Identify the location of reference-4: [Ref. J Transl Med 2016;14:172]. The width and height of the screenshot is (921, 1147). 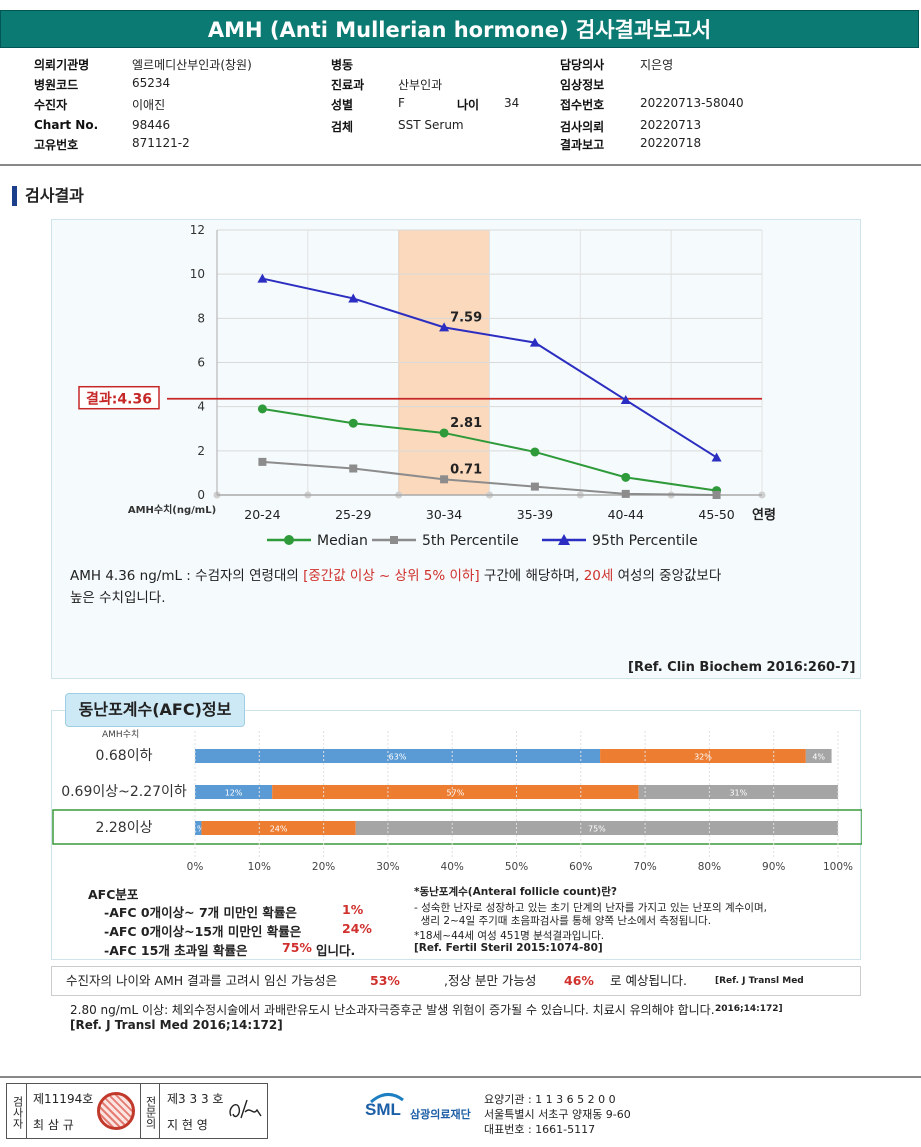
(176, 1025).